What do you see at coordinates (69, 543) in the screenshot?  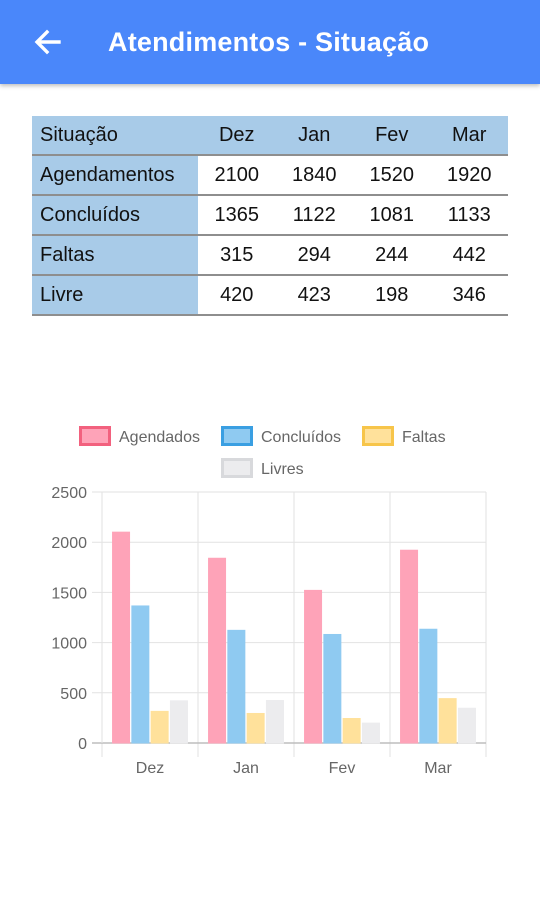 I see `y-tick-label: 2000` at bounding box center [69, 543].